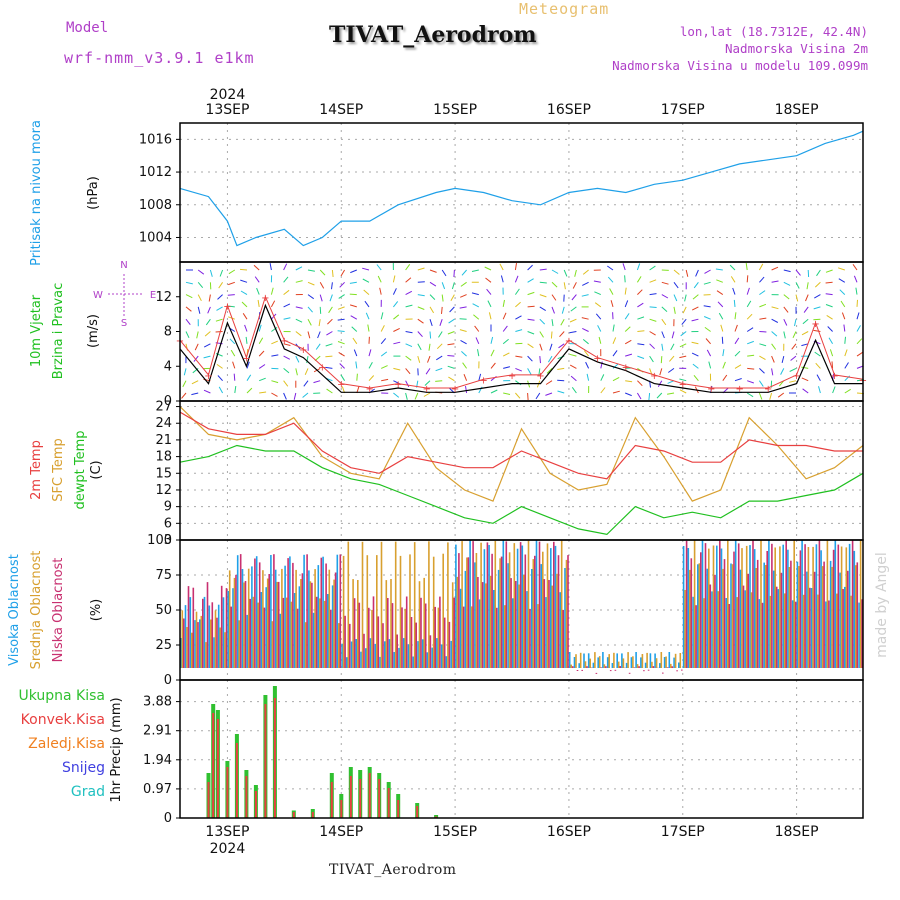 Image resolution: width=900 pixels, height=900 pixels. What do you see at coordinates (796, 48) in the screenshot?
I see `station-elevation: Nadmorska Visina 2m` at bounding box center [796, 48].